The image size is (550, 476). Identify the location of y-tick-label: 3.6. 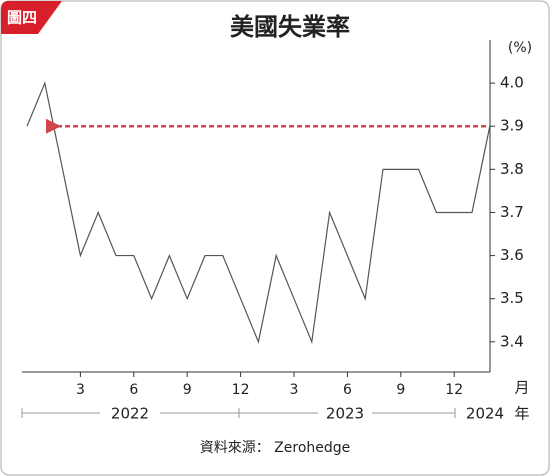
(512, 255).